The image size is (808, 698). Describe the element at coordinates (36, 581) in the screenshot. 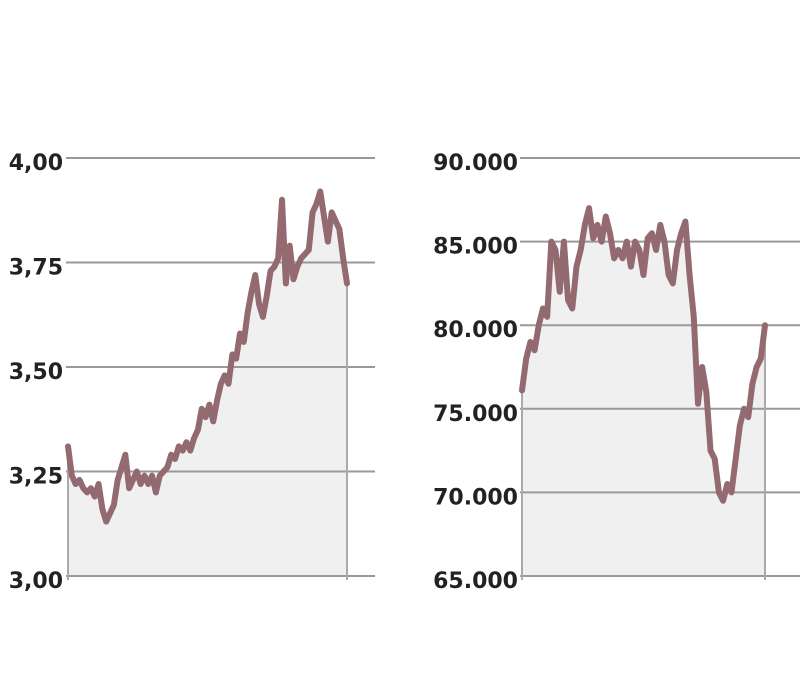

I see `y-tick-label: 3,00` at that location.